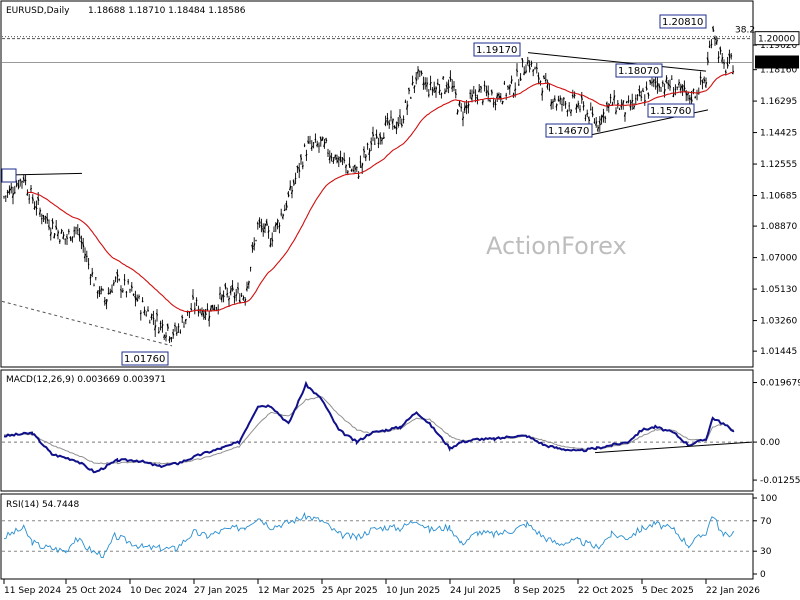 This screenshot has height=600, width=800. I want to click on fib-label: 38.2, so click(745, 31).